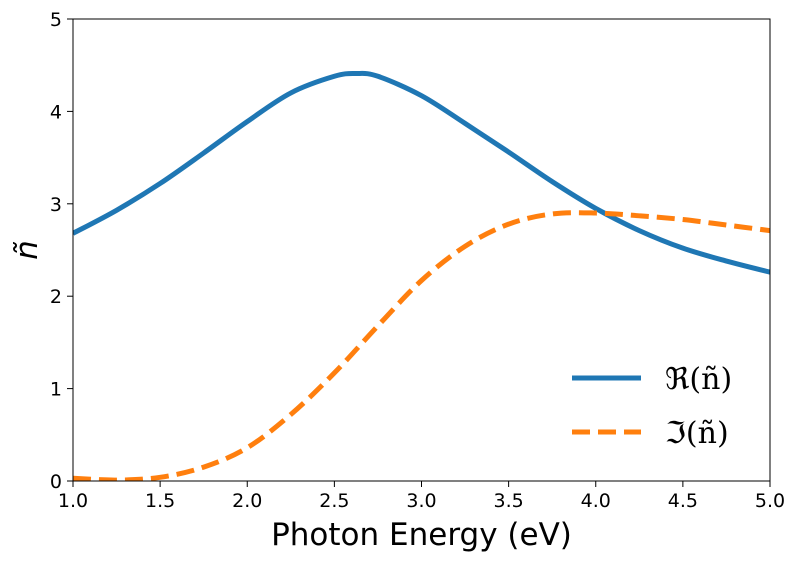 The width and height of the screenshot is (797, 562). What do you see at coordinates (698, 379) in the screenshot?
I see `legend-label-1: ℜ(ñ)` at bounding box center [698, 379].